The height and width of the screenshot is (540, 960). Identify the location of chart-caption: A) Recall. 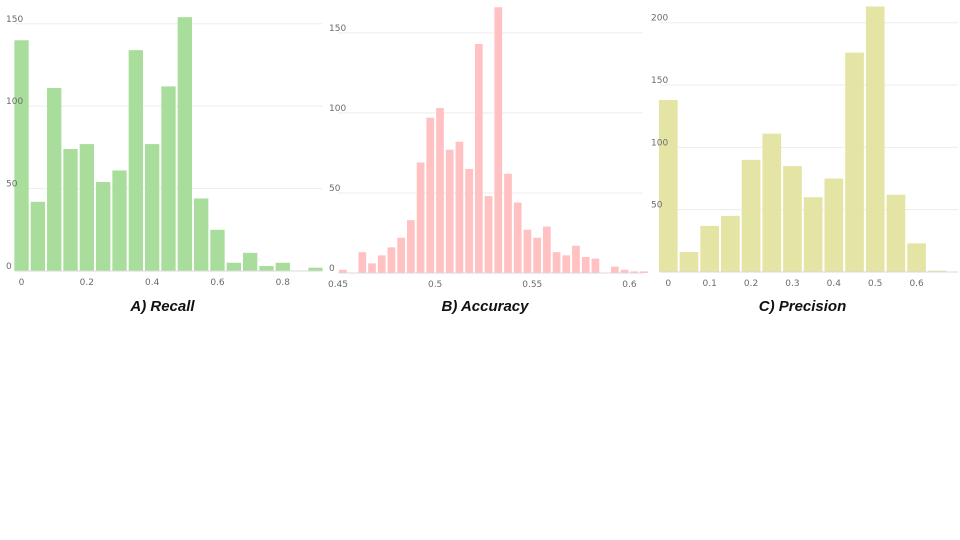
(162, 306).